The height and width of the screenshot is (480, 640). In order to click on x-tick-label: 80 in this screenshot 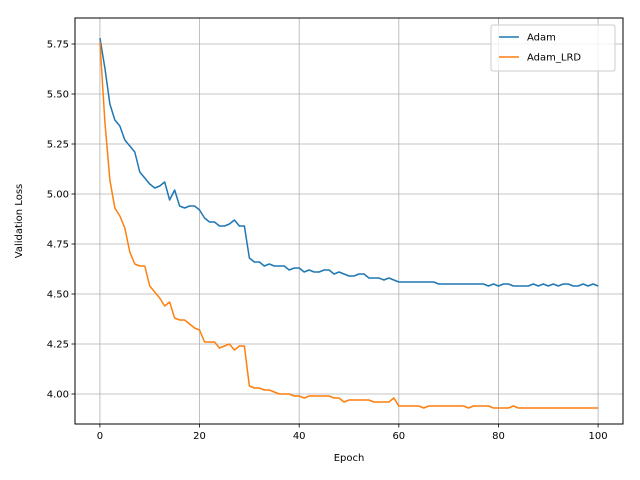, I will do `click(498, 436)`.